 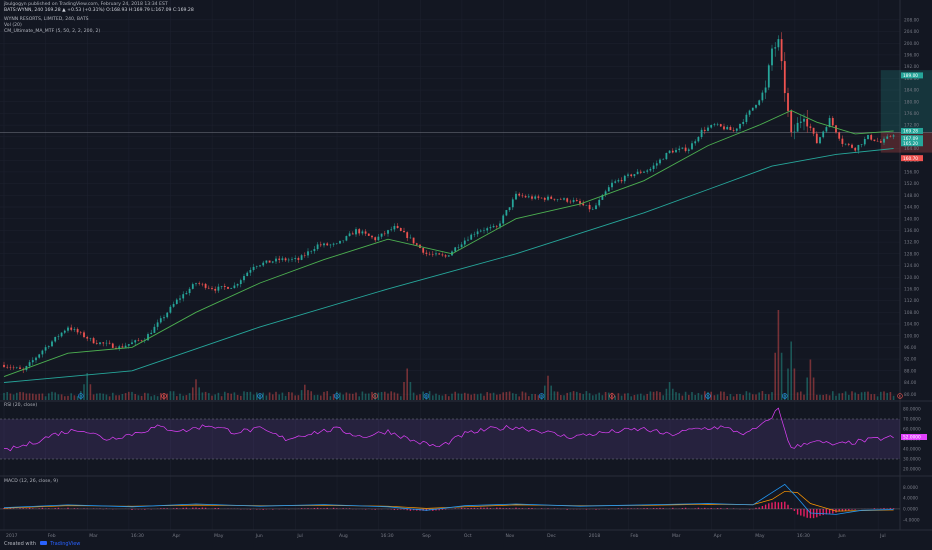 I want to click on symbol-legend: WYNN RESORTS, LIMITED, 240, BATS, so click(x=46, y=19).